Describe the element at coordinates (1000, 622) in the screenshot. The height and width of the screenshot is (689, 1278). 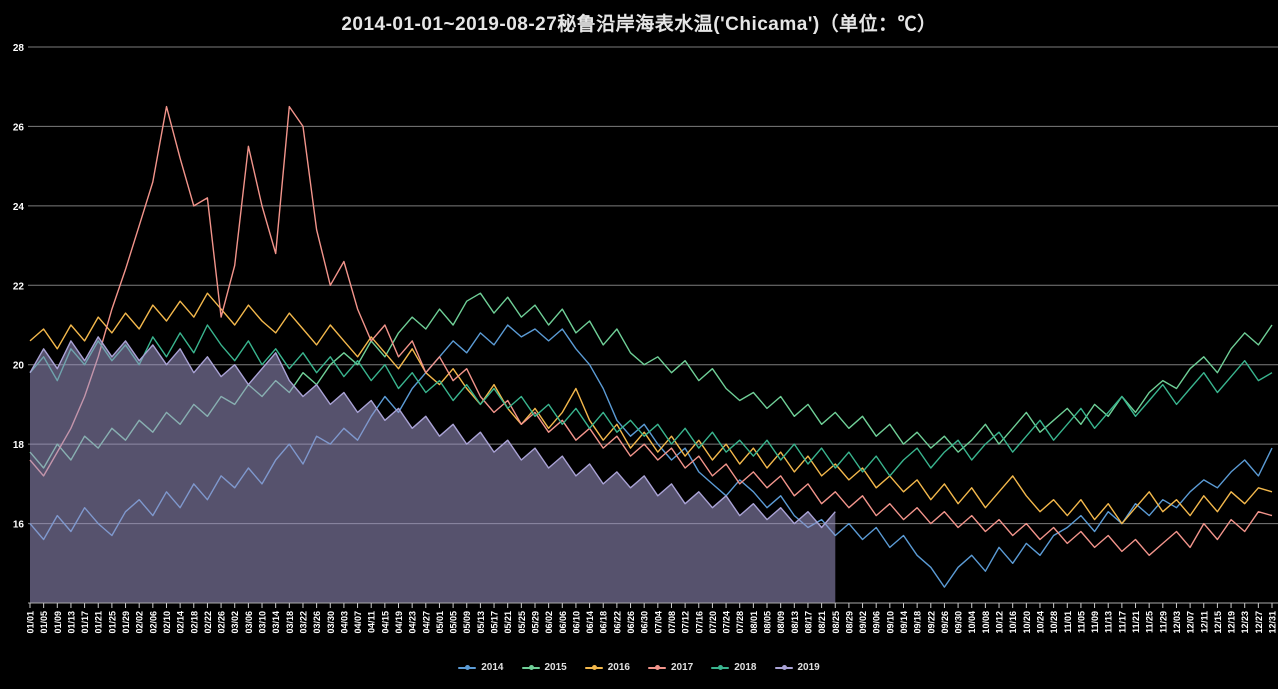
I see `x-tick-label: 10/12` at that location.